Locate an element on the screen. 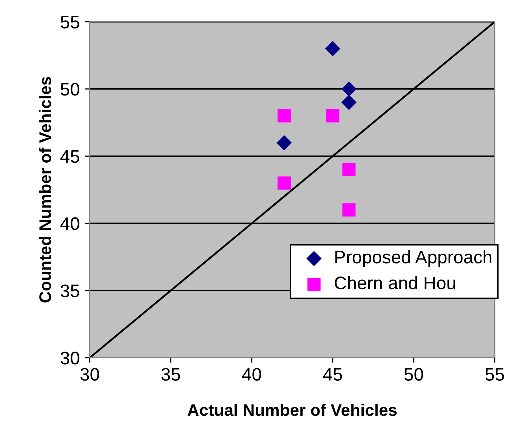 Image resolution: width=510 pixels, height=441 pixels. x-tick-label: 45 is located at coordinates (332, 374).